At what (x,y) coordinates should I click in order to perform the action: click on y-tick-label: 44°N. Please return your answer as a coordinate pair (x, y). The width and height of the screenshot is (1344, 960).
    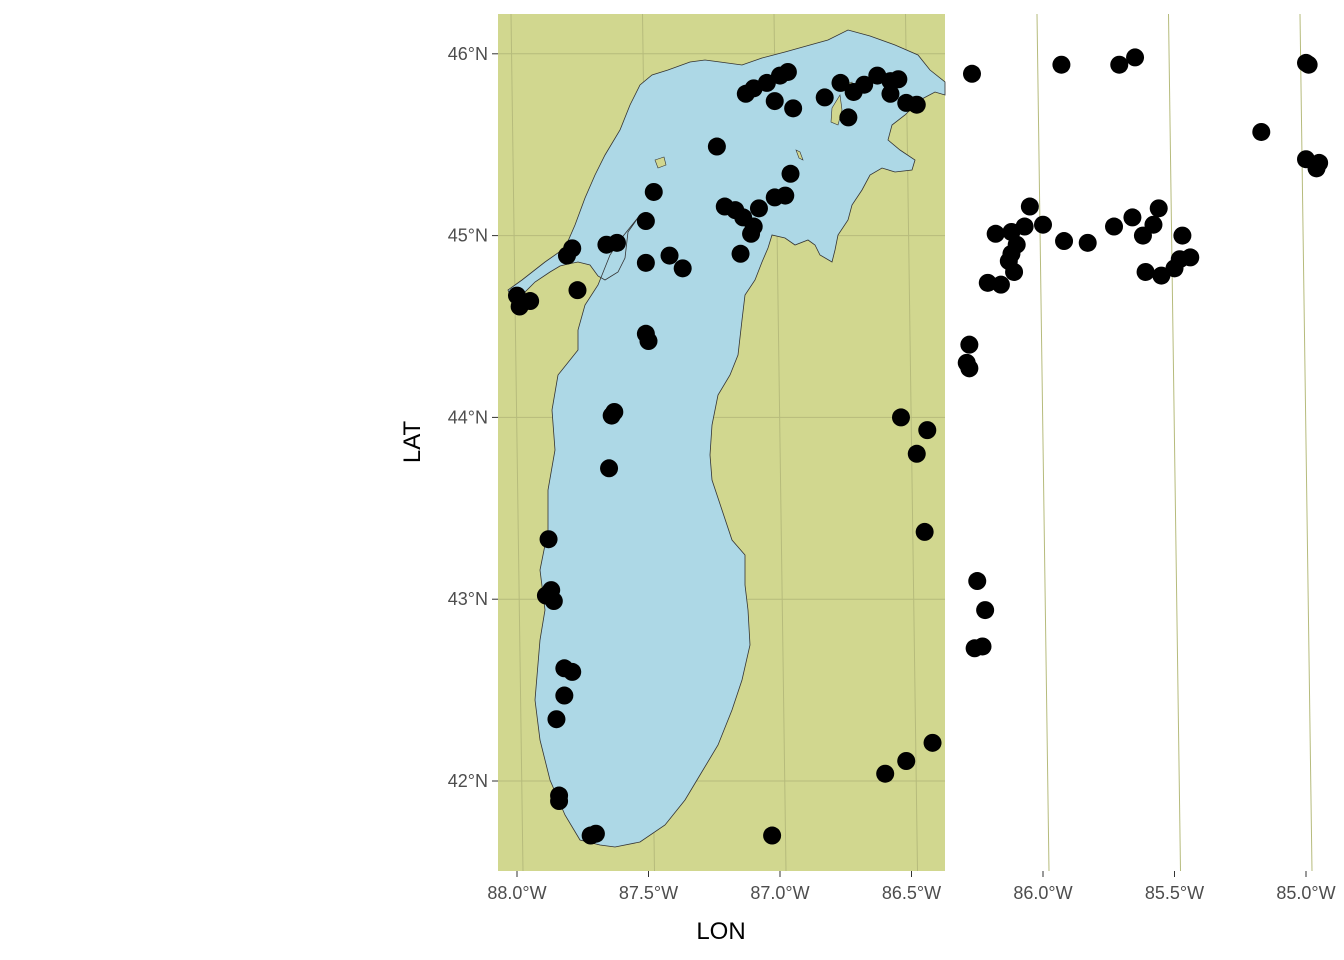
    Looking at the image, I should click on (468, 417).